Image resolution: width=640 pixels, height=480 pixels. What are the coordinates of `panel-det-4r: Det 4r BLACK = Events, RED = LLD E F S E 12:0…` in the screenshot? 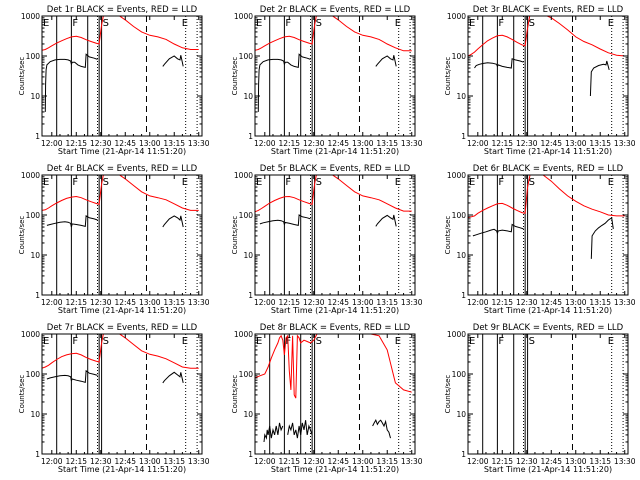 It's located at (114, 239).